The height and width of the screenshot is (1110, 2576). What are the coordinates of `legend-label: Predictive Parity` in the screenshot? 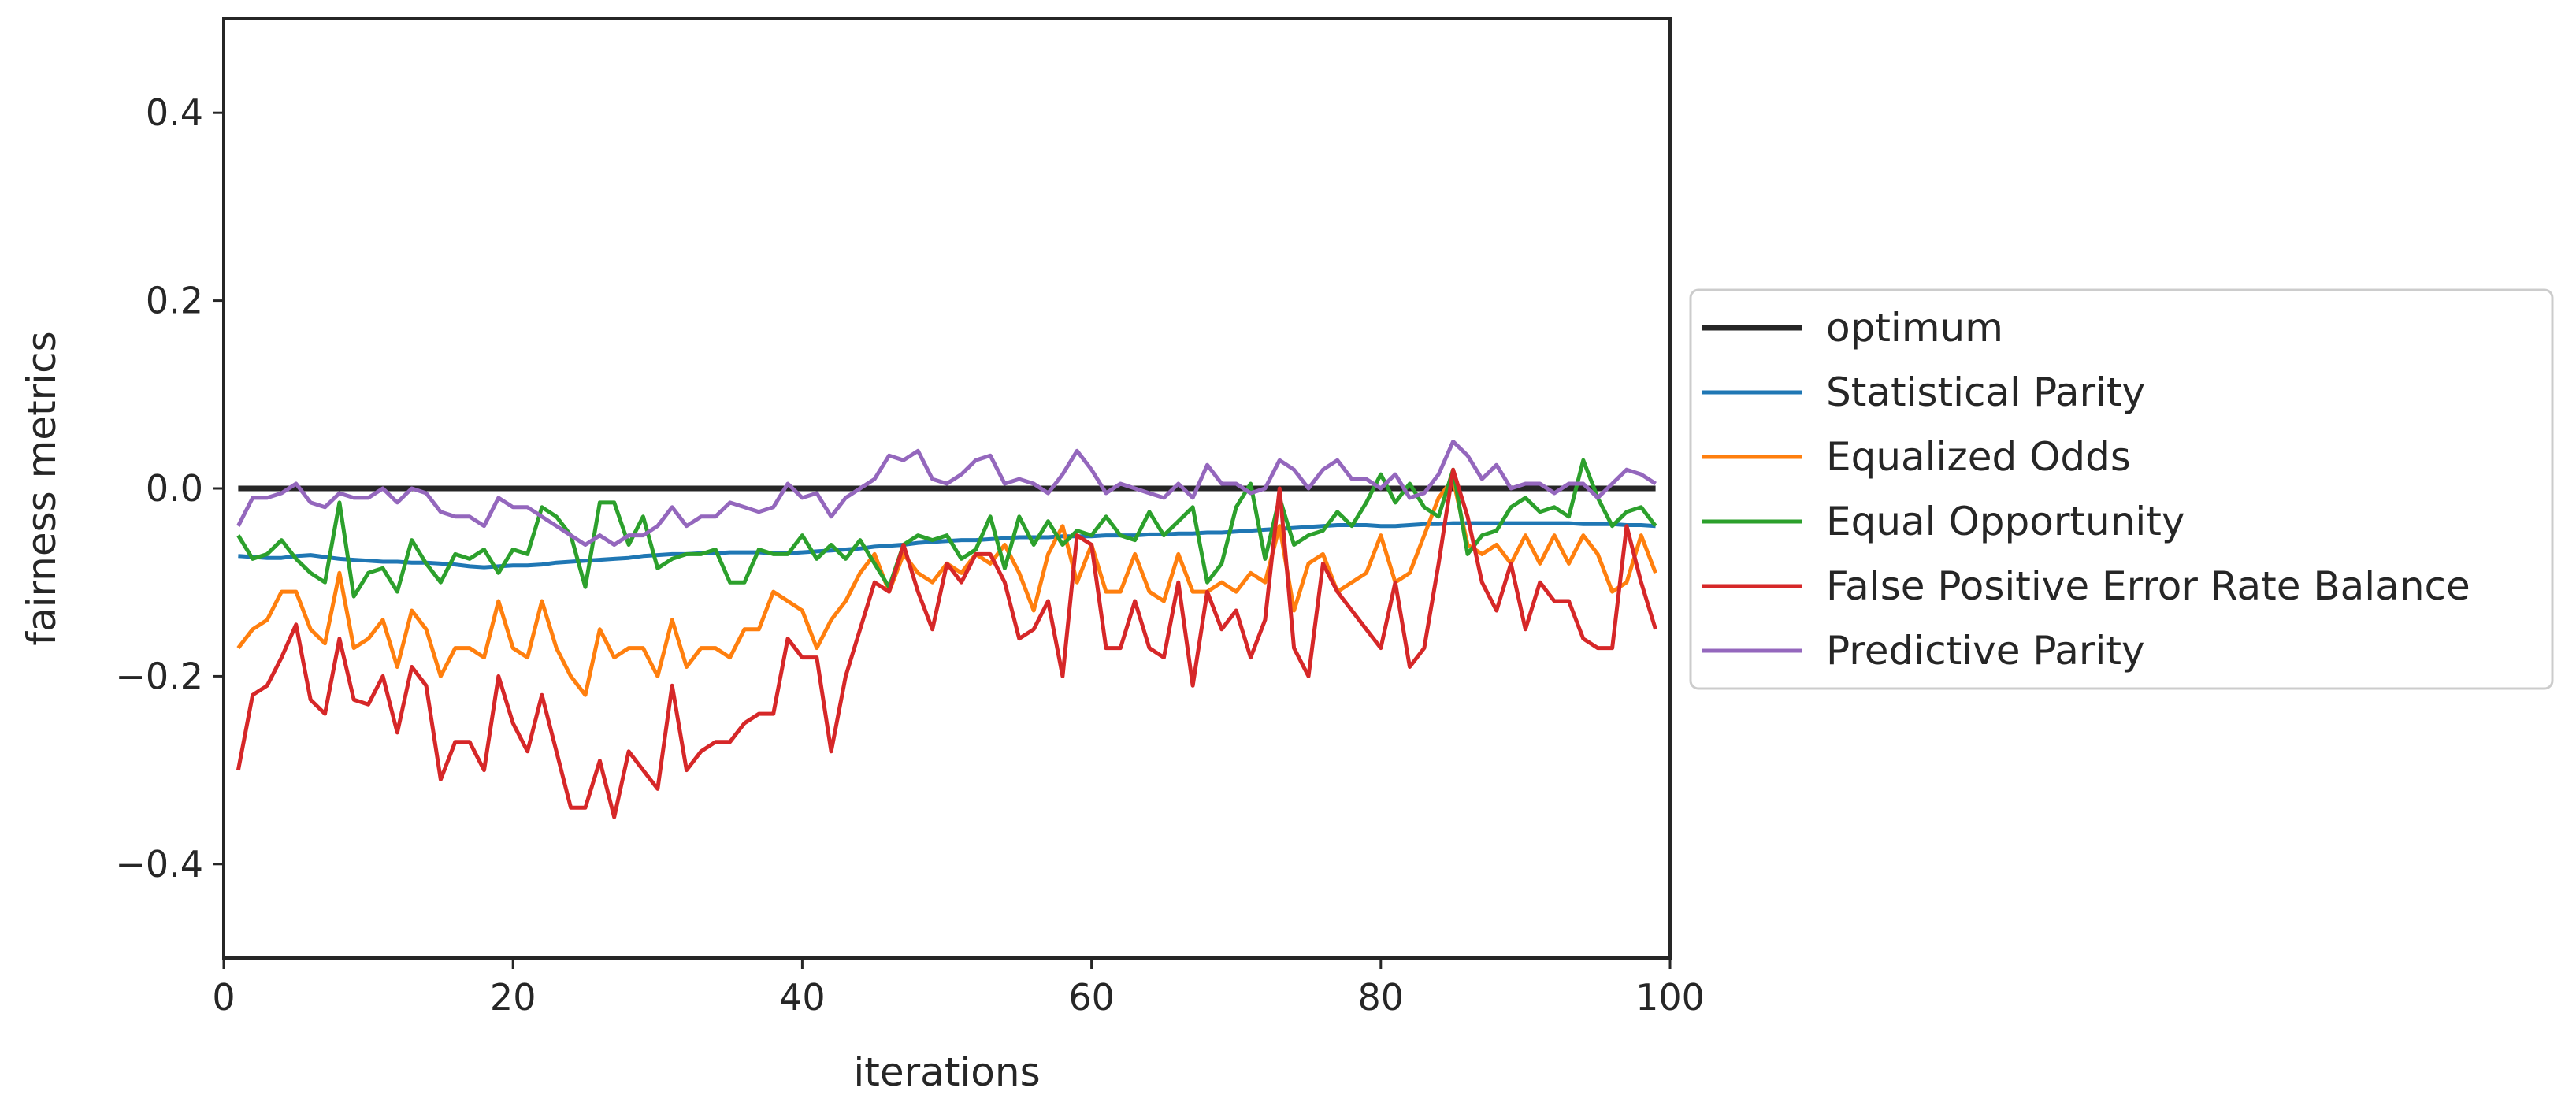 It's located at (1985, 651).